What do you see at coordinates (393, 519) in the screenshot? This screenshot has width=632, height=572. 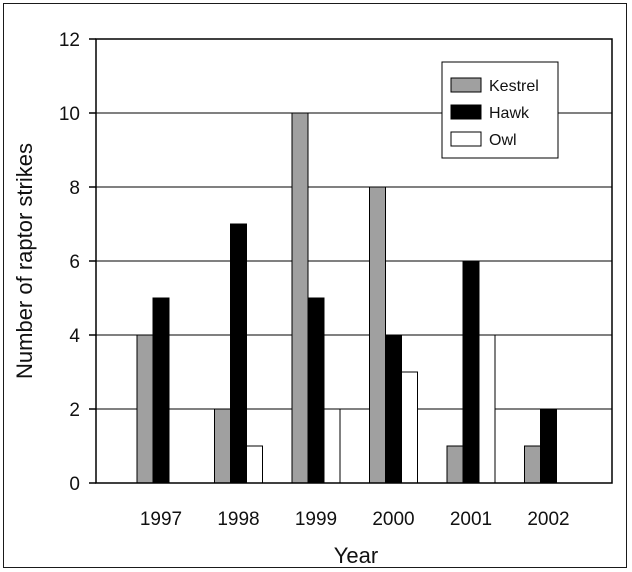 I see `x-tick-label: 2000` at bounding box center [393, 519].